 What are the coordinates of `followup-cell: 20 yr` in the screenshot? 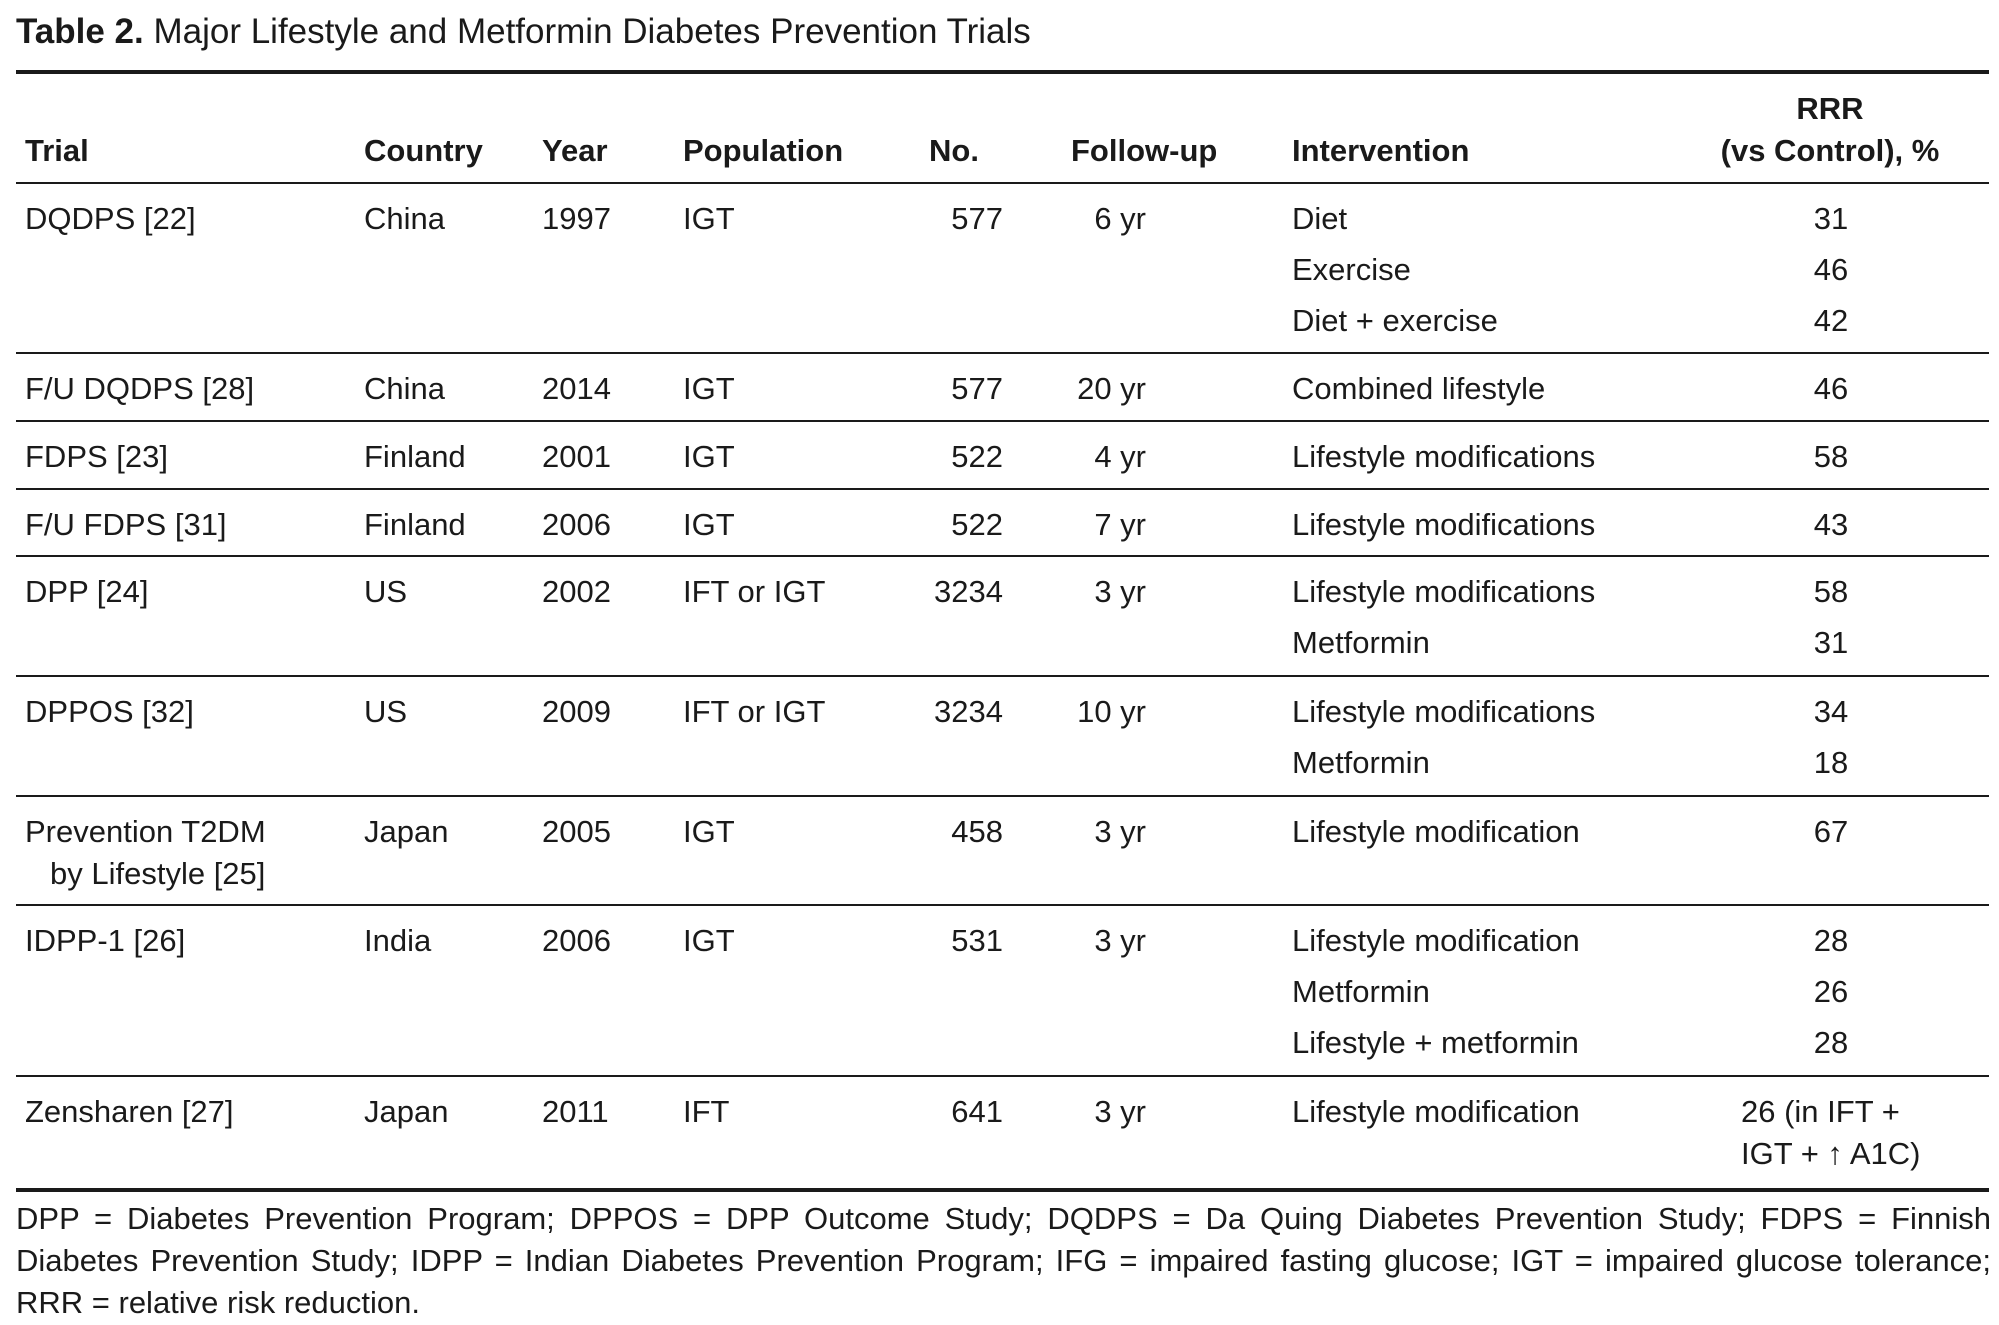 It's located at (1111, 388).